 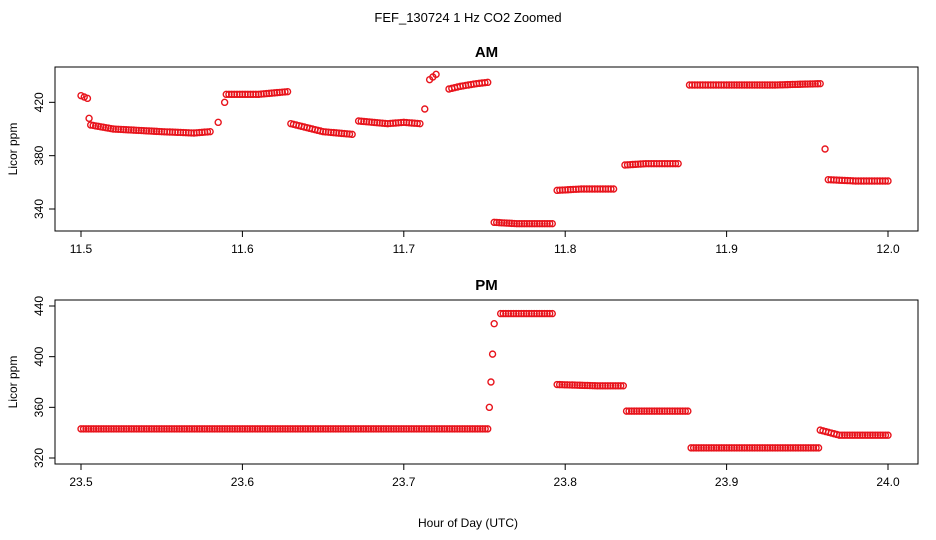 What do you see at coordinates (726, 249) in the screenshot?
I see `am-x-tick-label: 11.9` at bounding box center [726, 249].